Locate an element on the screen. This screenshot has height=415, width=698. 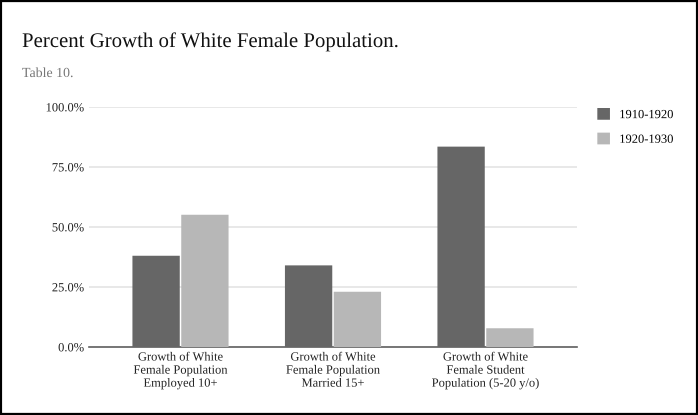
chart-title: Percent Growth of White Female Population. is located at coordinates (210, 42).